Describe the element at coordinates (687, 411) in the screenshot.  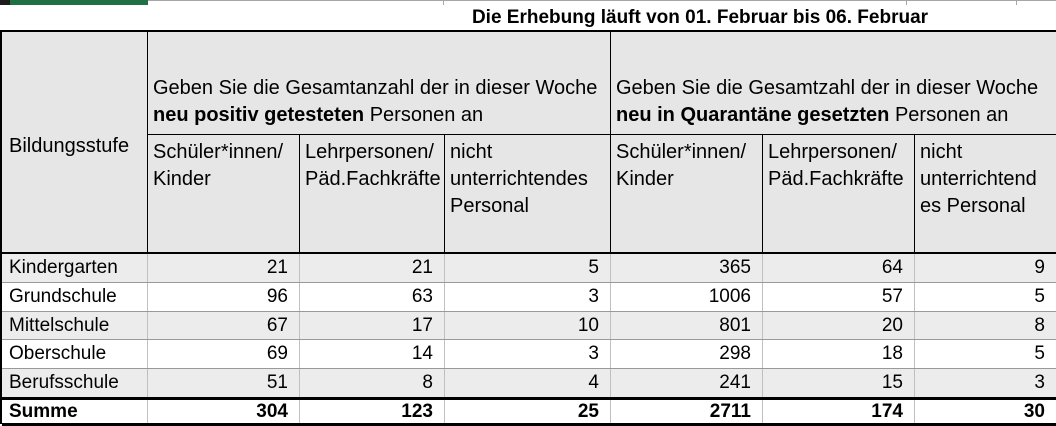
I see `total-value-cell: 2711` at that location.